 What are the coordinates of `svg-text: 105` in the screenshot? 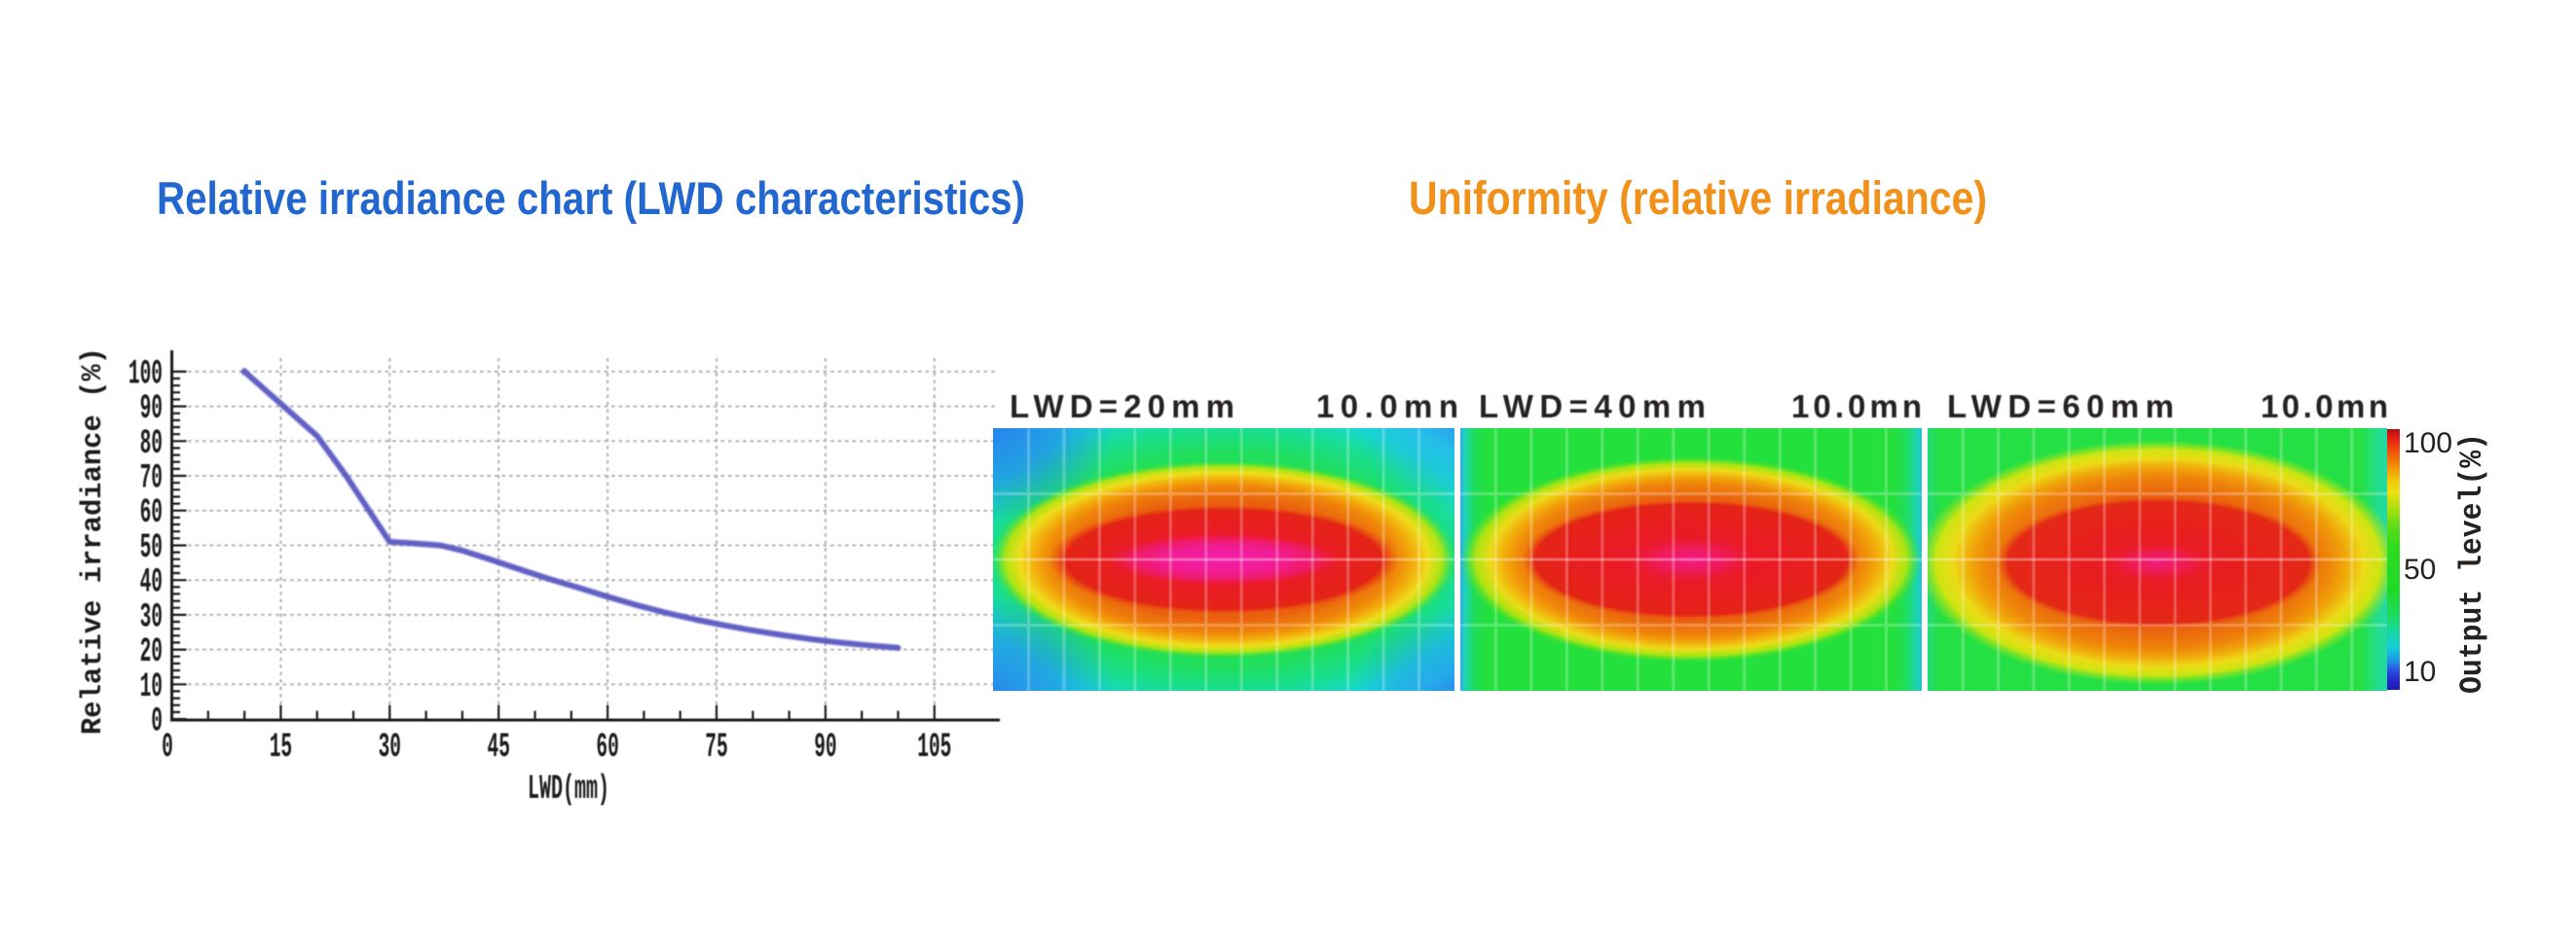 It's located at (934, 747).